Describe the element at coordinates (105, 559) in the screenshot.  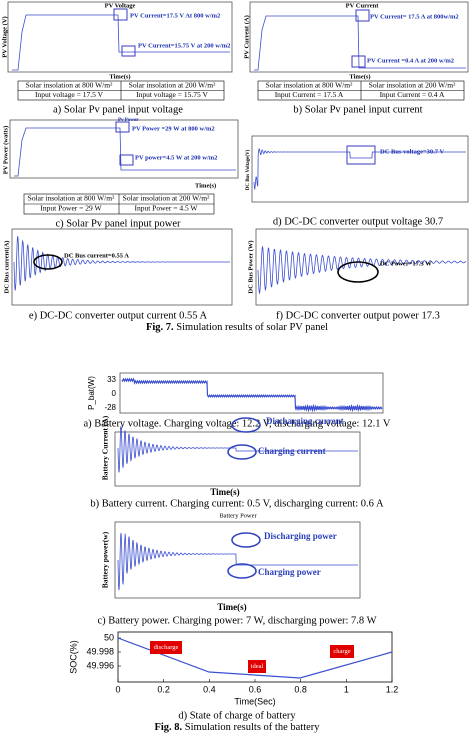
I see `y-axis-label: Battery power(w)` at that location.